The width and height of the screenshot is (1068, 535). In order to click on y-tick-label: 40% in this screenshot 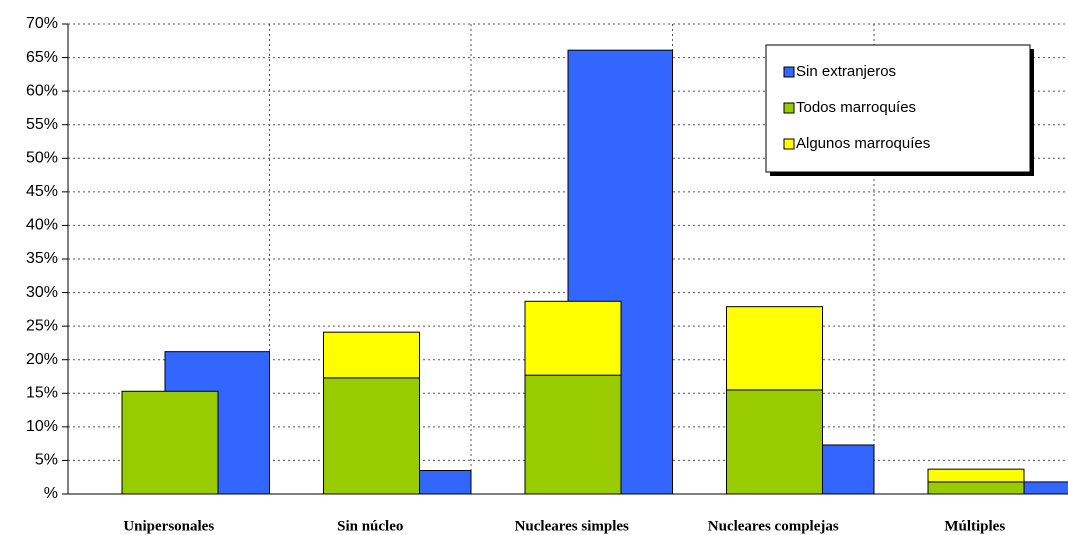, I will do `click(42, 225)`.